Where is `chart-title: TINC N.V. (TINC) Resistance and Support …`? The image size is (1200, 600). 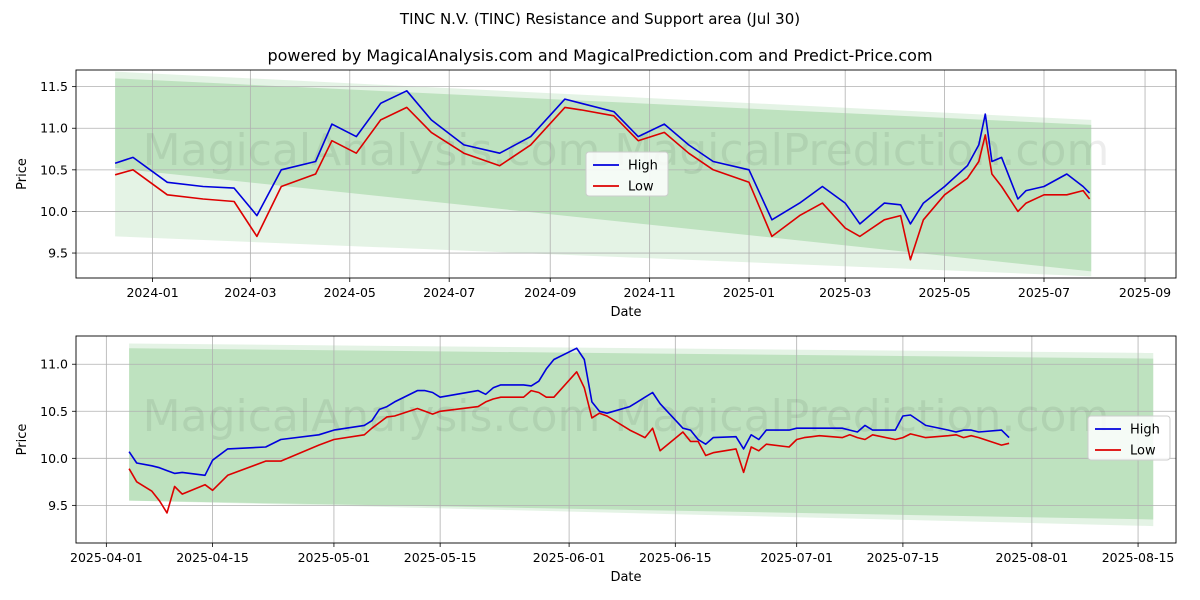
chart-title: TINC N.V. (TINC) Resistance and Support … is located at coordinates (600, 19).